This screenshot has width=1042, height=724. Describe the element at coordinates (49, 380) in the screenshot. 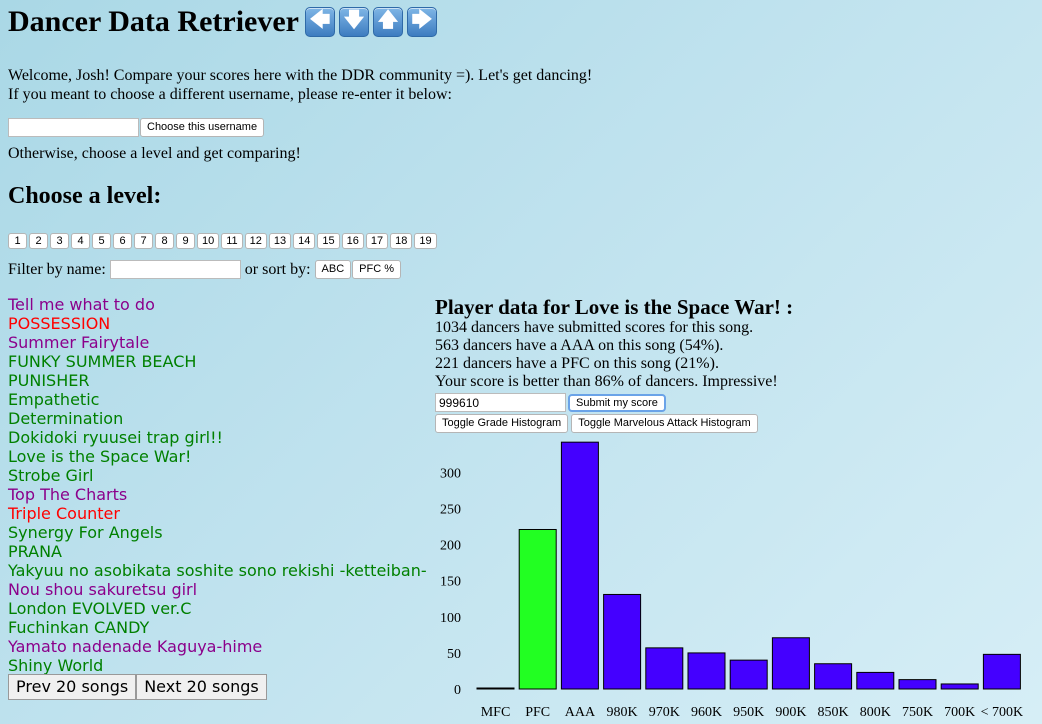

I see `song-item: PUNISHER` at that location.